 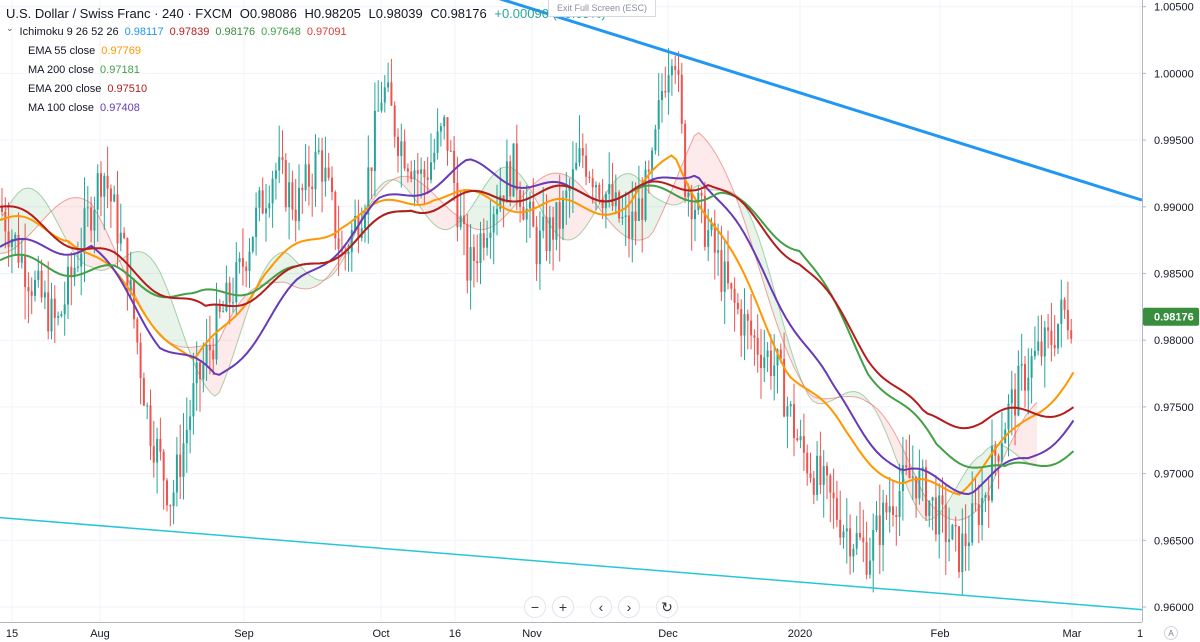 I want to click on exit-fullscreen-button: Exit Full Screen (ESC), so click(x=602, y=8).